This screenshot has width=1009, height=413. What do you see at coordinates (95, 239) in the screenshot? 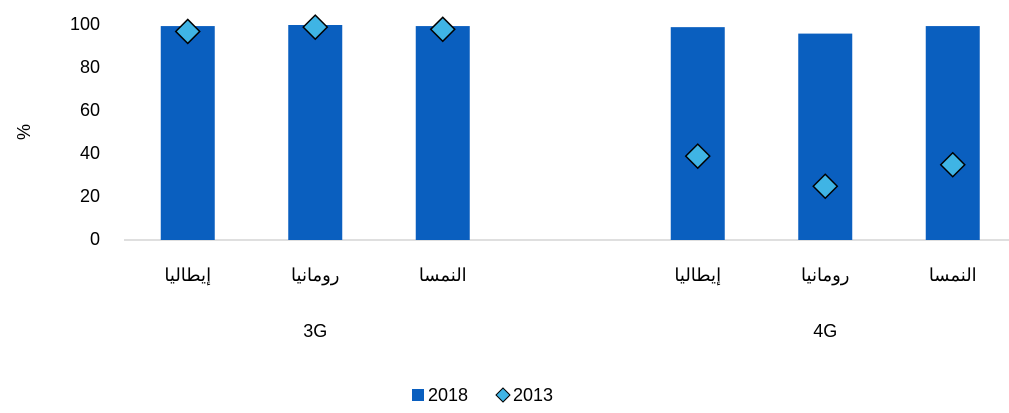
I see `y-tick-label: 0` at bounding box center [95, 239].